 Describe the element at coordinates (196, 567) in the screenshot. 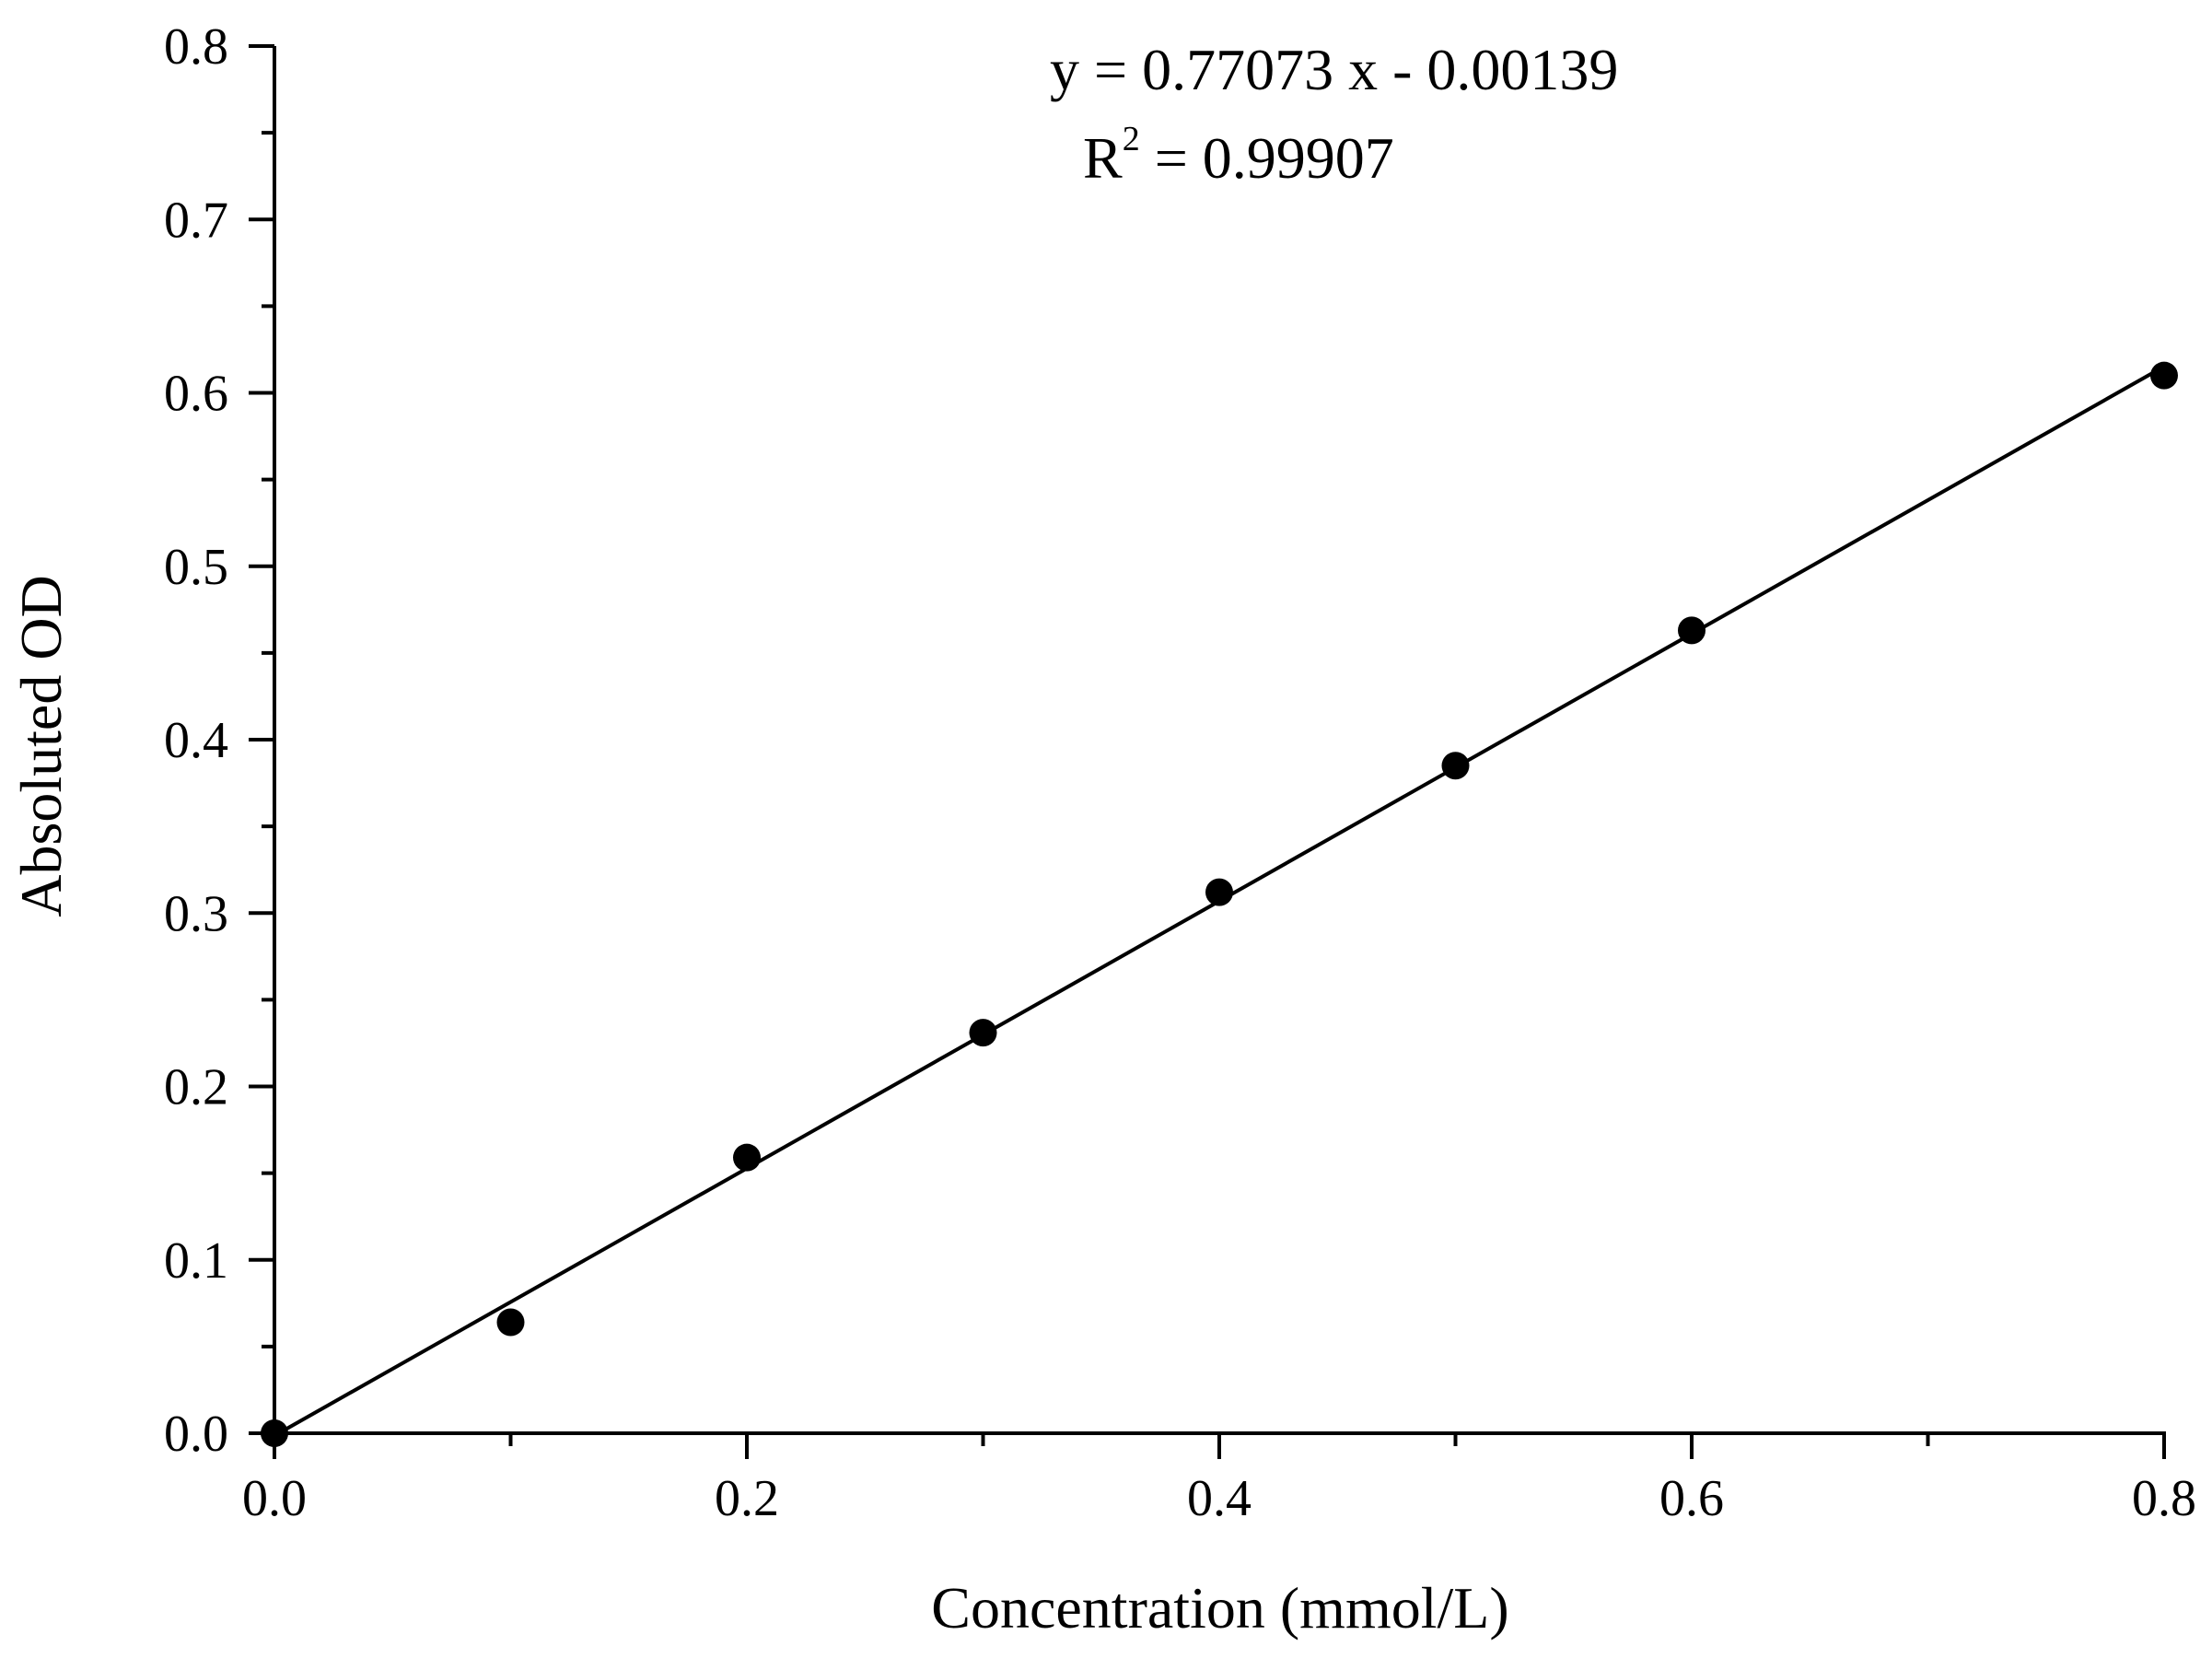

I see `y-tick-label: 0.5` at that location.